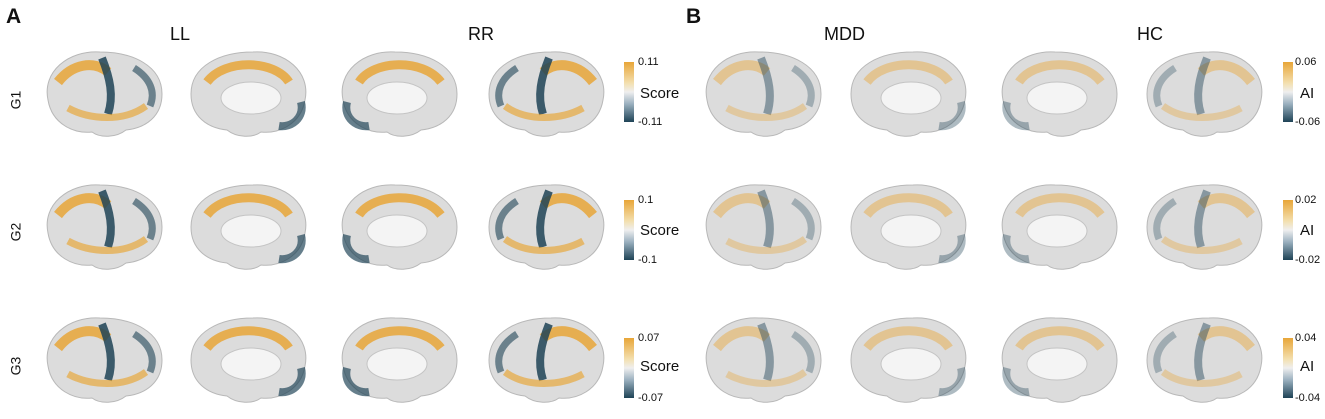  What do you see at coordinates (646, 200) in the screenshot?
I see `colorbar-a-g2-max: 0.1` at bounding box center [646, 200].